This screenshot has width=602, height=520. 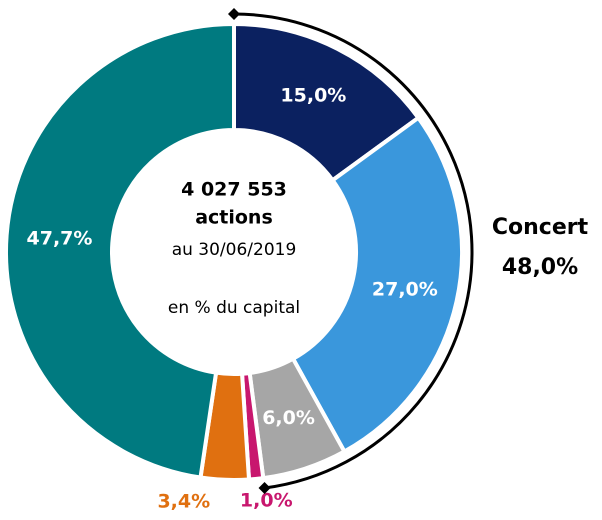 I want to click on data-label: 3,4%, so click(x=183, y=501).